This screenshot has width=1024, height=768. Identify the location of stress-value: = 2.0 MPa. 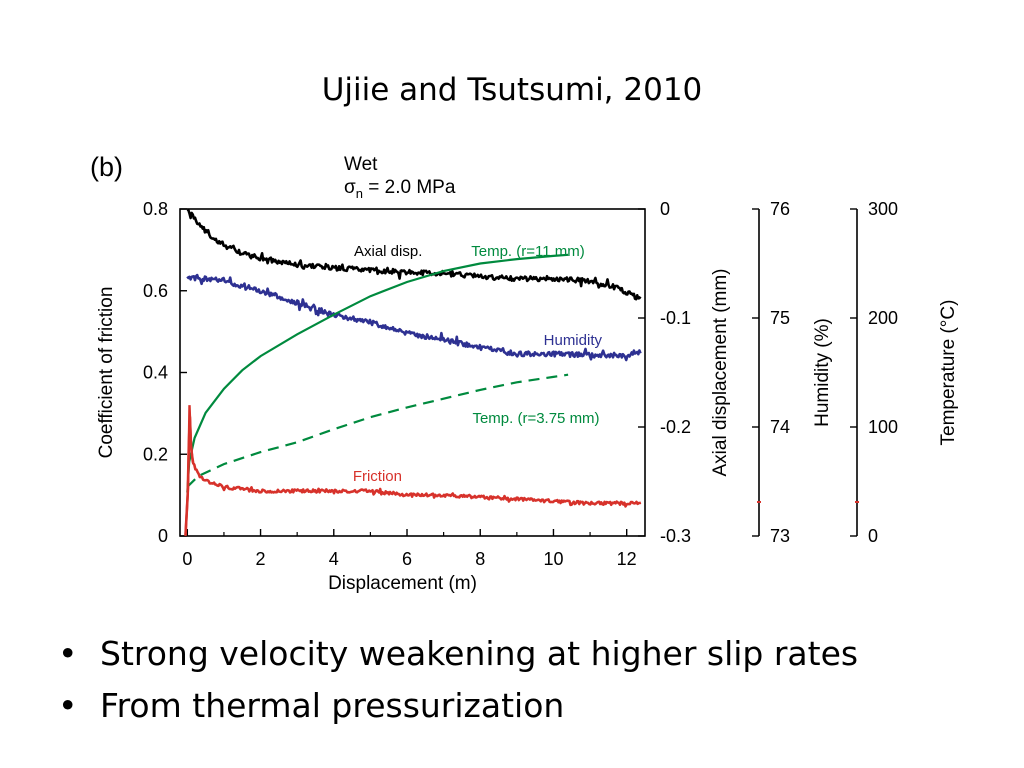
(409, 187).